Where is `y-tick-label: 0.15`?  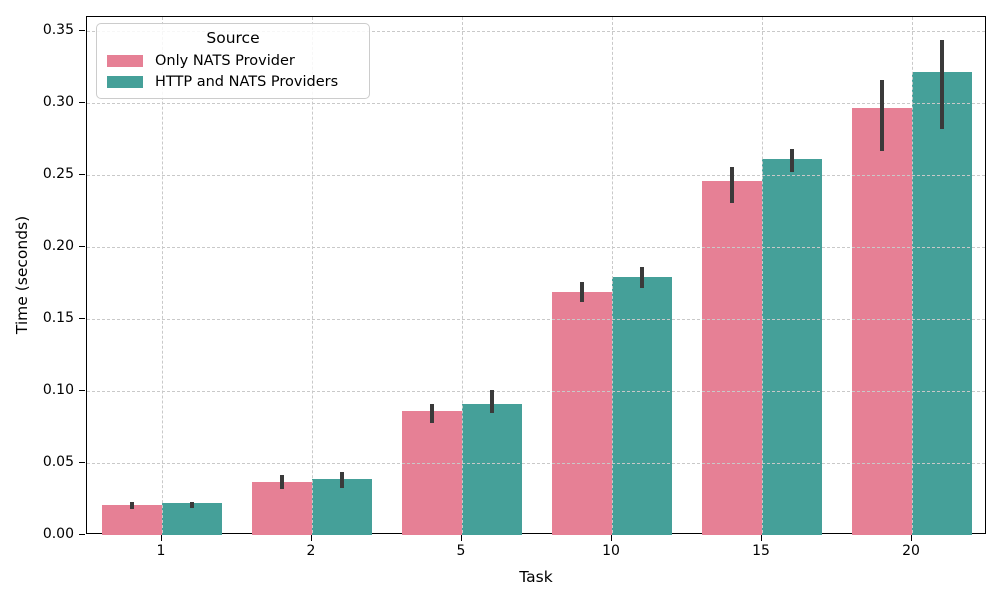
y-tick-label: 0.15 is located at coordinates (58, 318).